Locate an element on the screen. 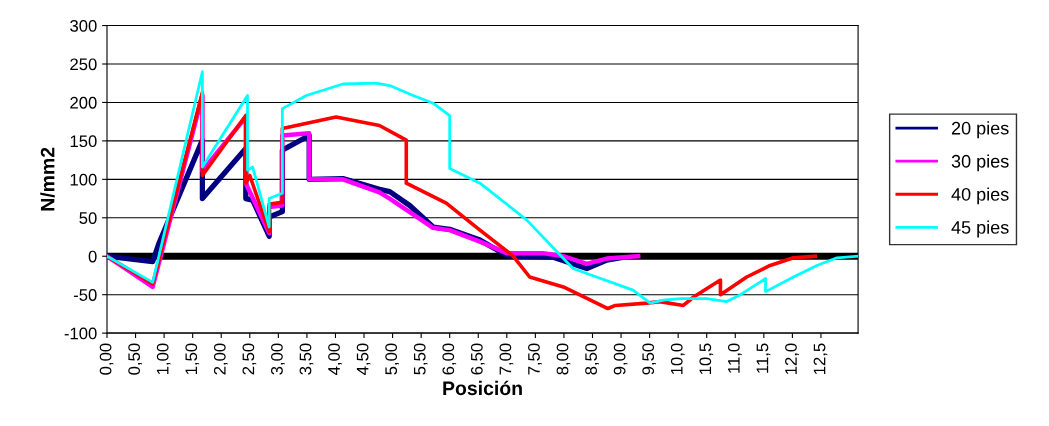  x-tick-label: 10,5 is located at coordinates (706, 359).